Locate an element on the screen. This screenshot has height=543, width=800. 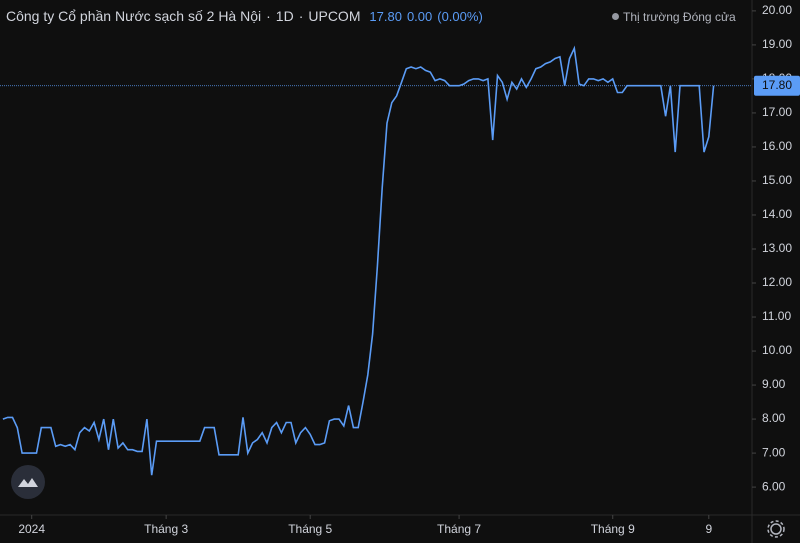
y-tick-label: 13.00 is located at coordinates (777, 248).